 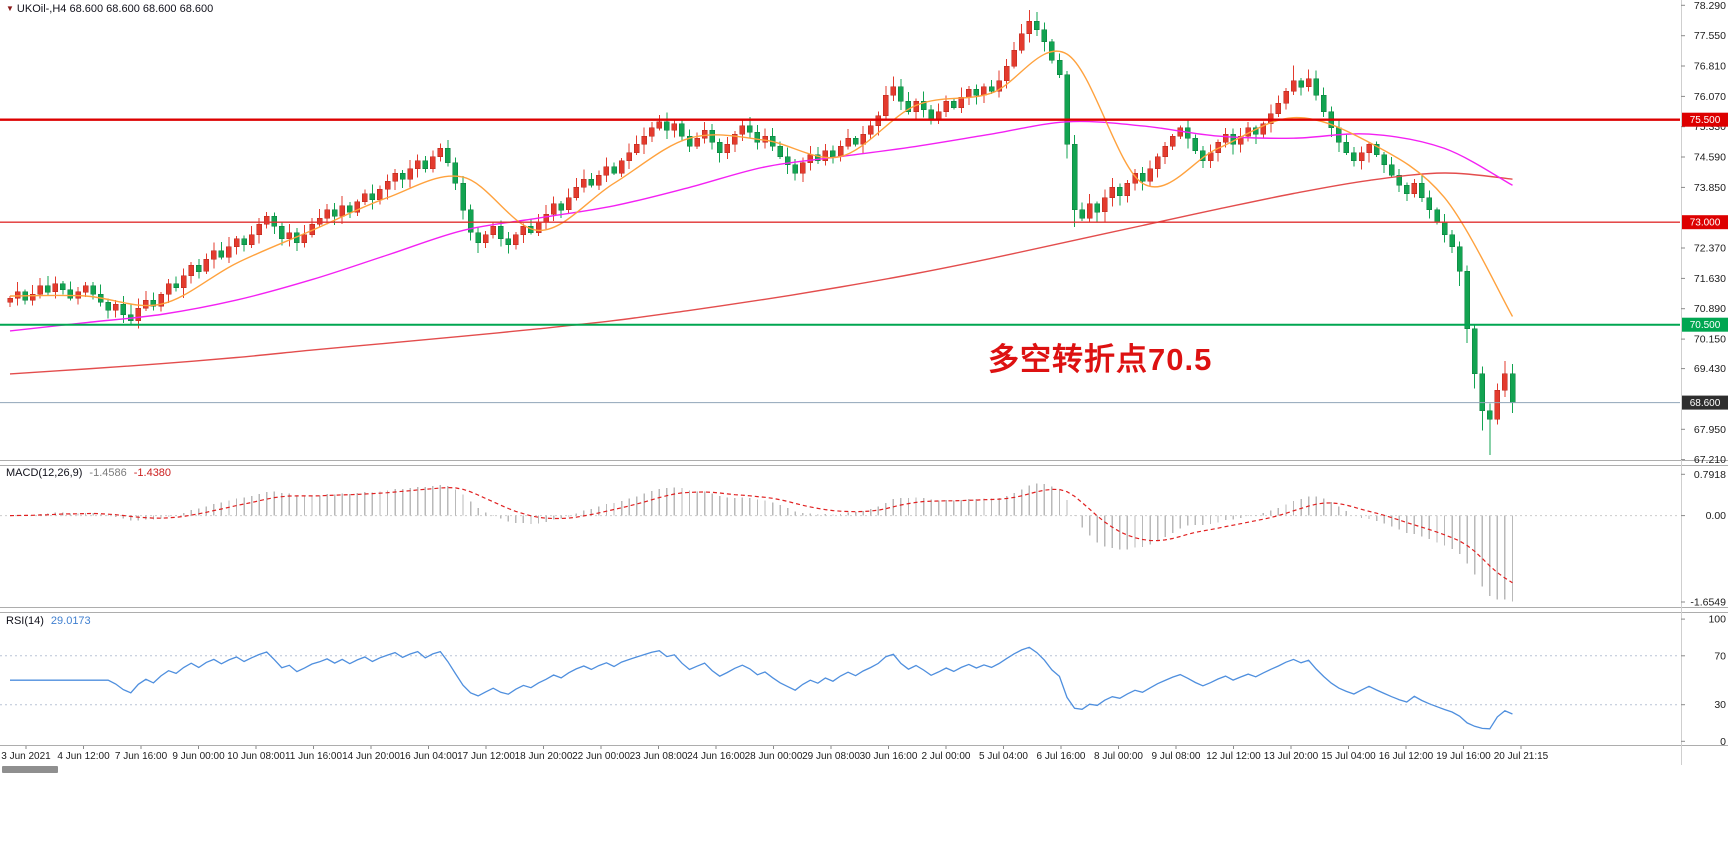 I want to click on svg-text: 19 Jul 16:00, so click(x=1463, y=756).